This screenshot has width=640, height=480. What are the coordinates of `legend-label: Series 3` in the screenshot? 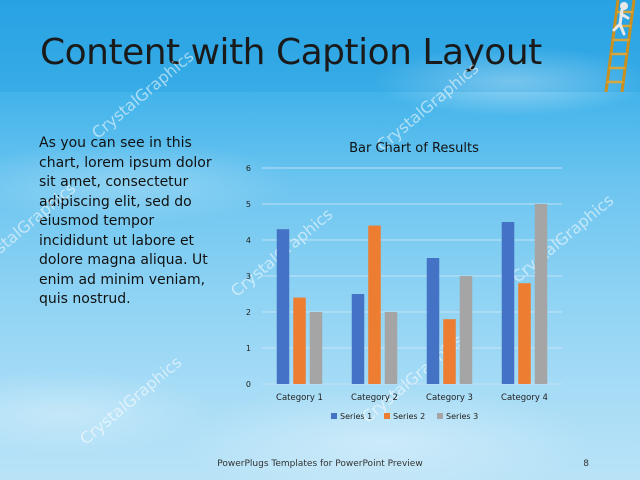 It's located at (462, 416).